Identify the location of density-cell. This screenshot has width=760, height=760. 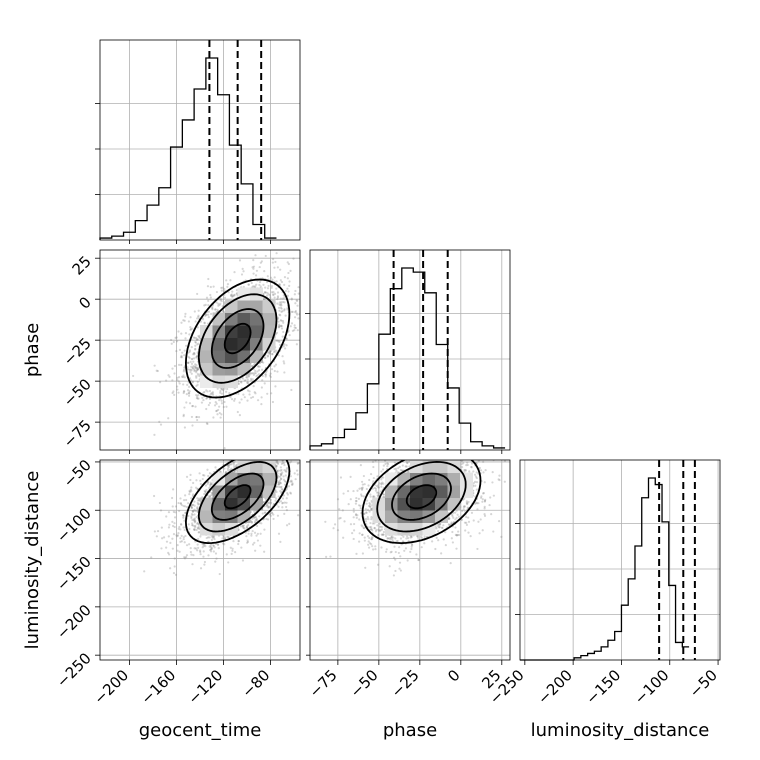
(244, 344).